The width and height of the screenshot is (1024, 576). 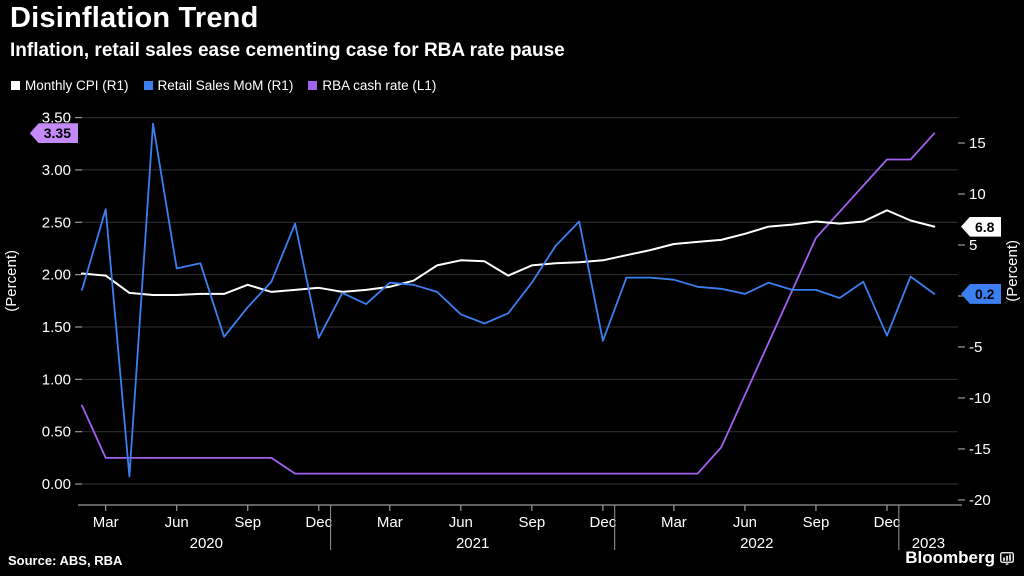 What do you see at coordinates (134, 18) in the screenshot?
I see `page-title: Disinflation Trend` at bounding box center [134, 18].